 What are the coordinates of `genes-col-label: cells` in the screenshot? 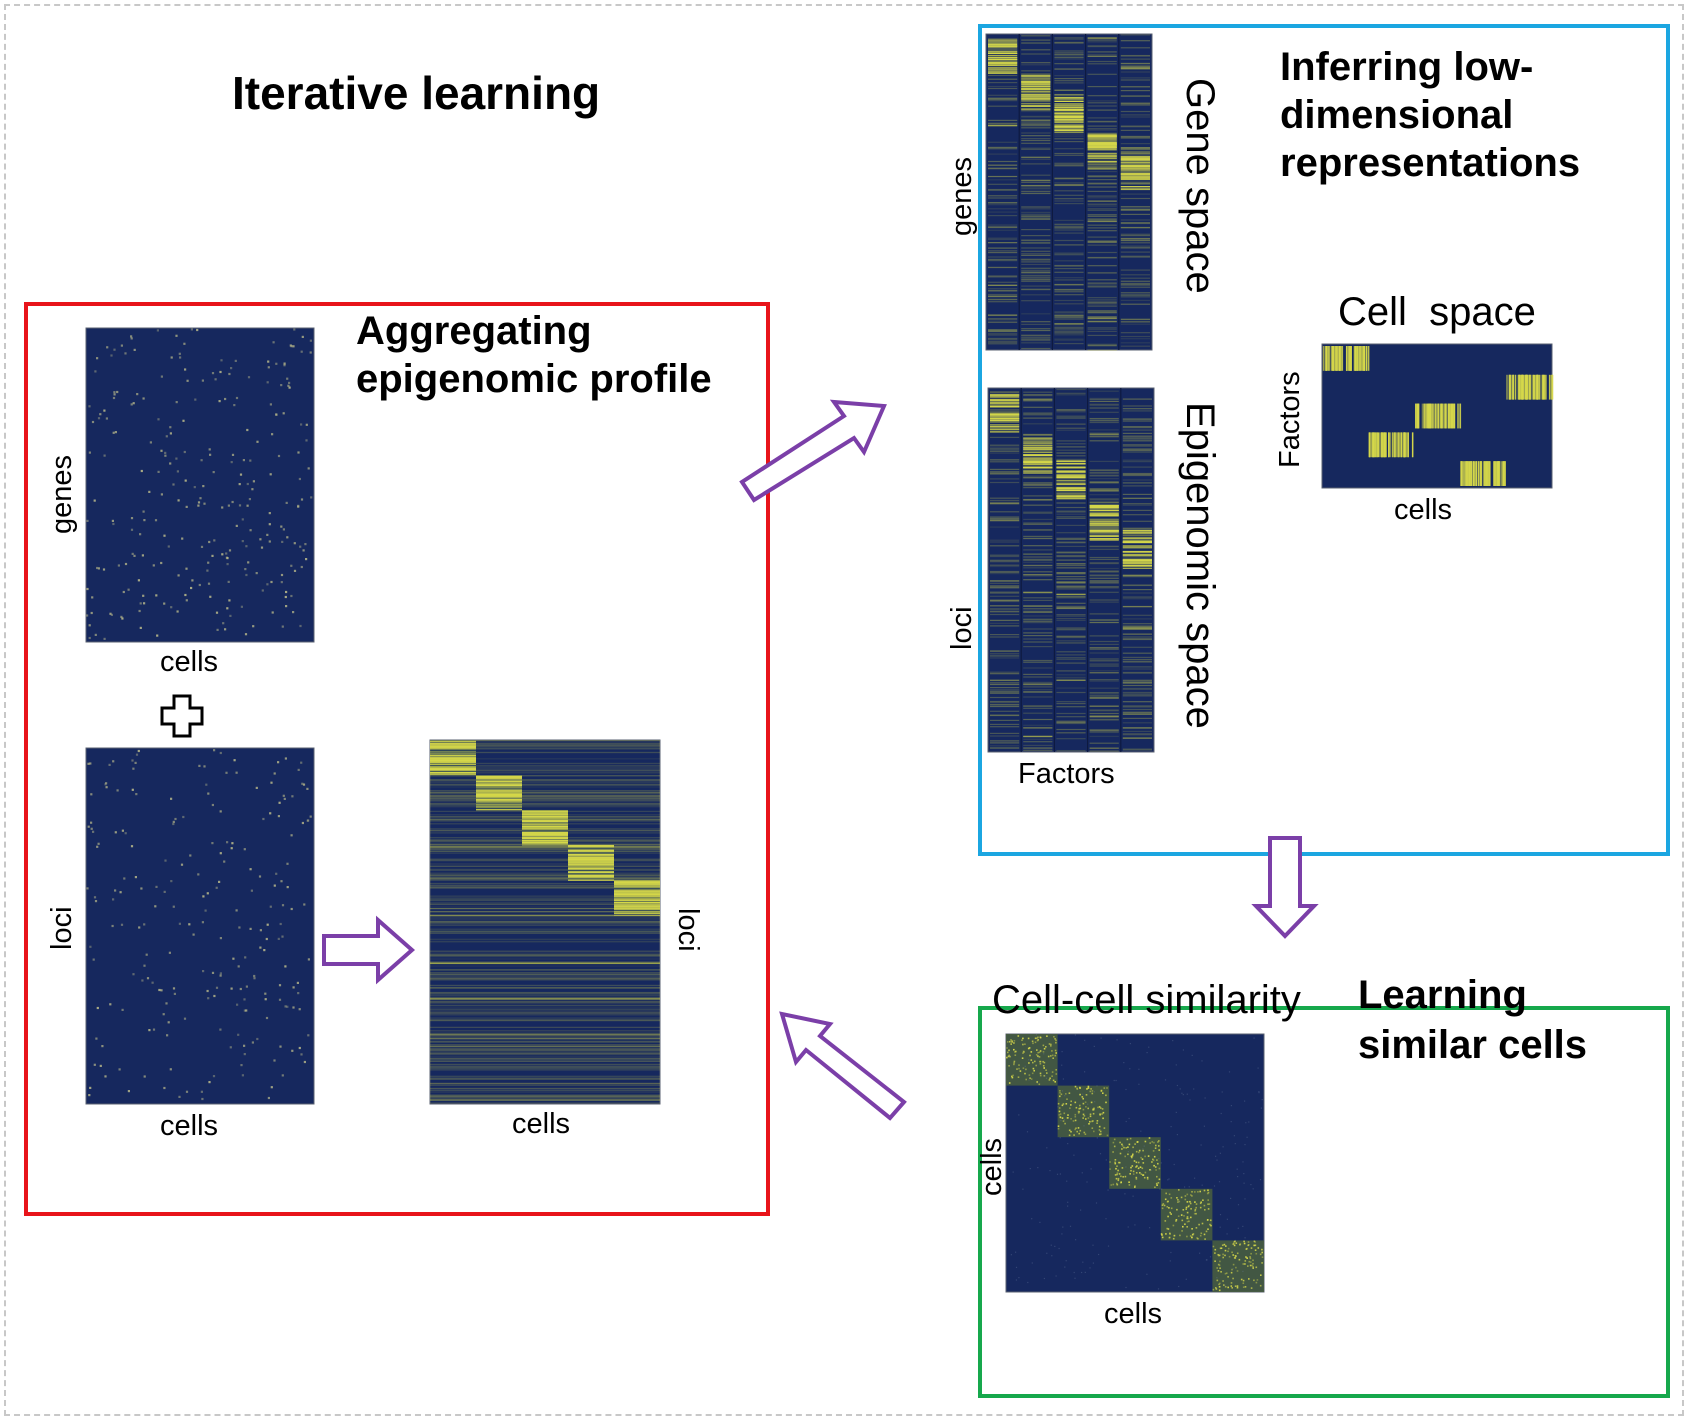 It's located at (189, 662).